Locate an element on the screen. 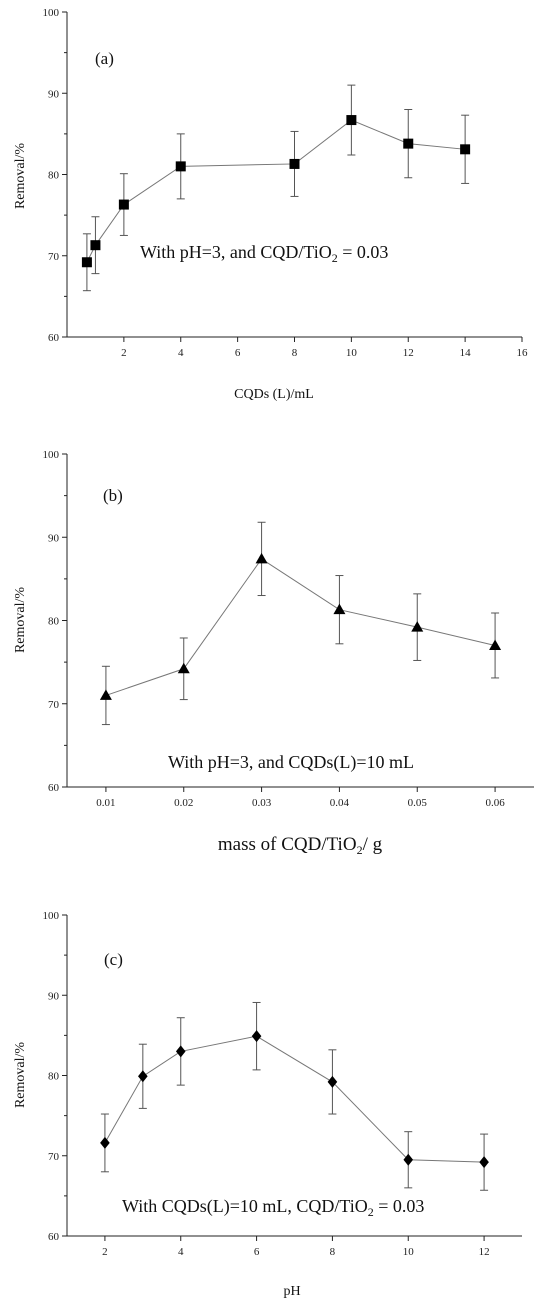 This screenshot has width=550, height=1305. annotation-text: With pH=3, and CQD/TiO2 = 0.03 is located at coordinates (264, 253).